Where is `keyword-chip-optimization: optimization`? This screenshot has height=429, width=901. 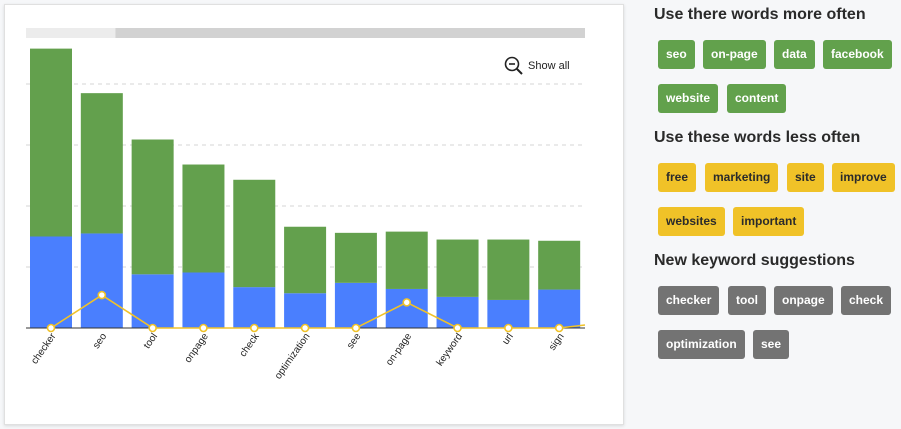 keyword-chip-optimization: optimization is located at coordinates (701, 344).